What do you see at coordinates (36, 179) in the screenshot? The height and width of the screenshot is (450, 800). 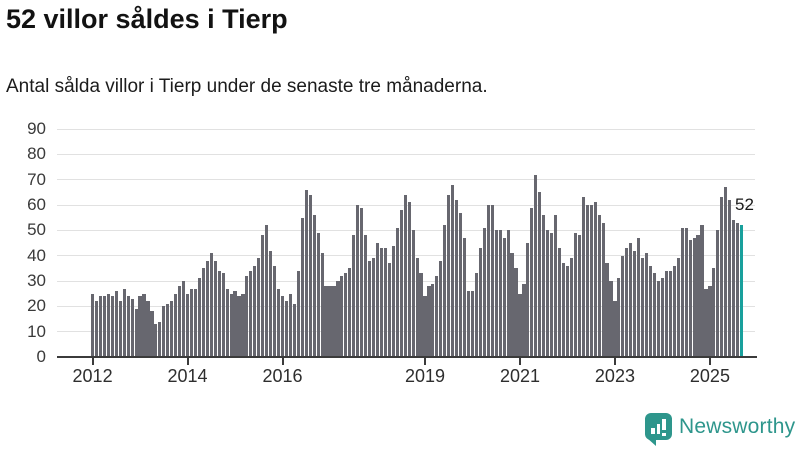 I see `y-axis-tick-label: 70` at bounding box center [36, 179].